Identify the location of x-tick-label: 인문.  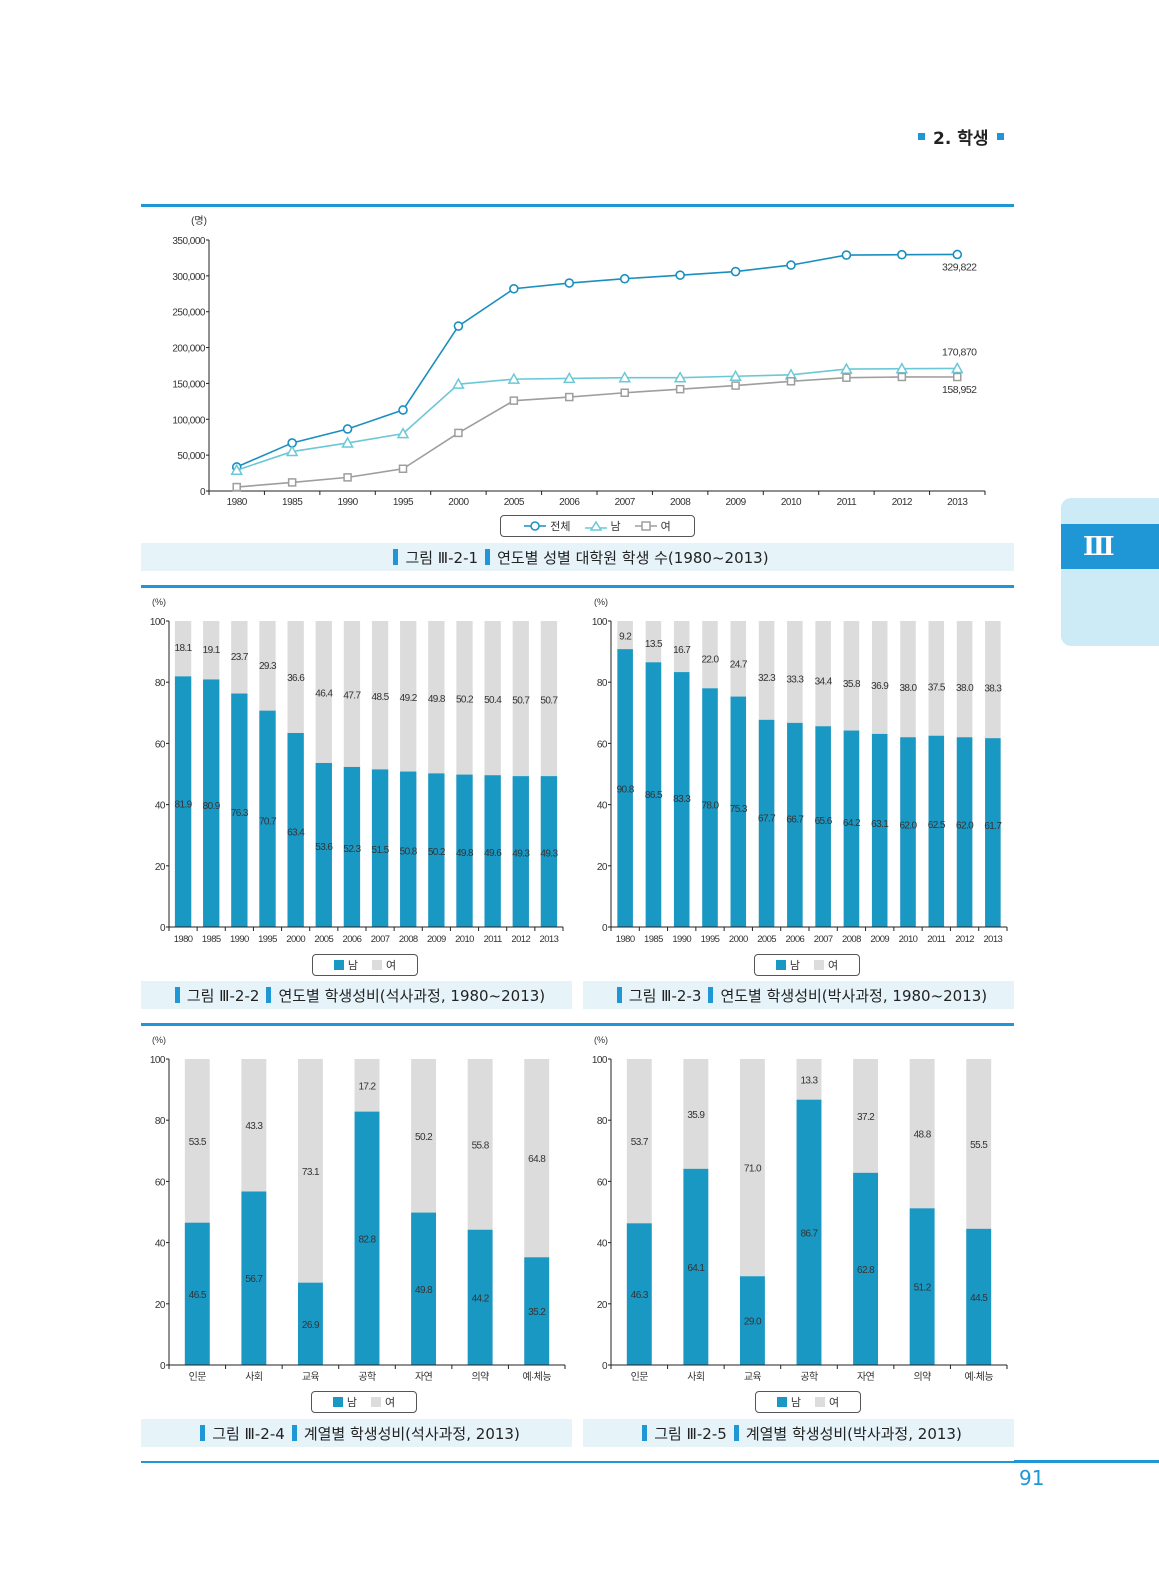
(198, 1377).